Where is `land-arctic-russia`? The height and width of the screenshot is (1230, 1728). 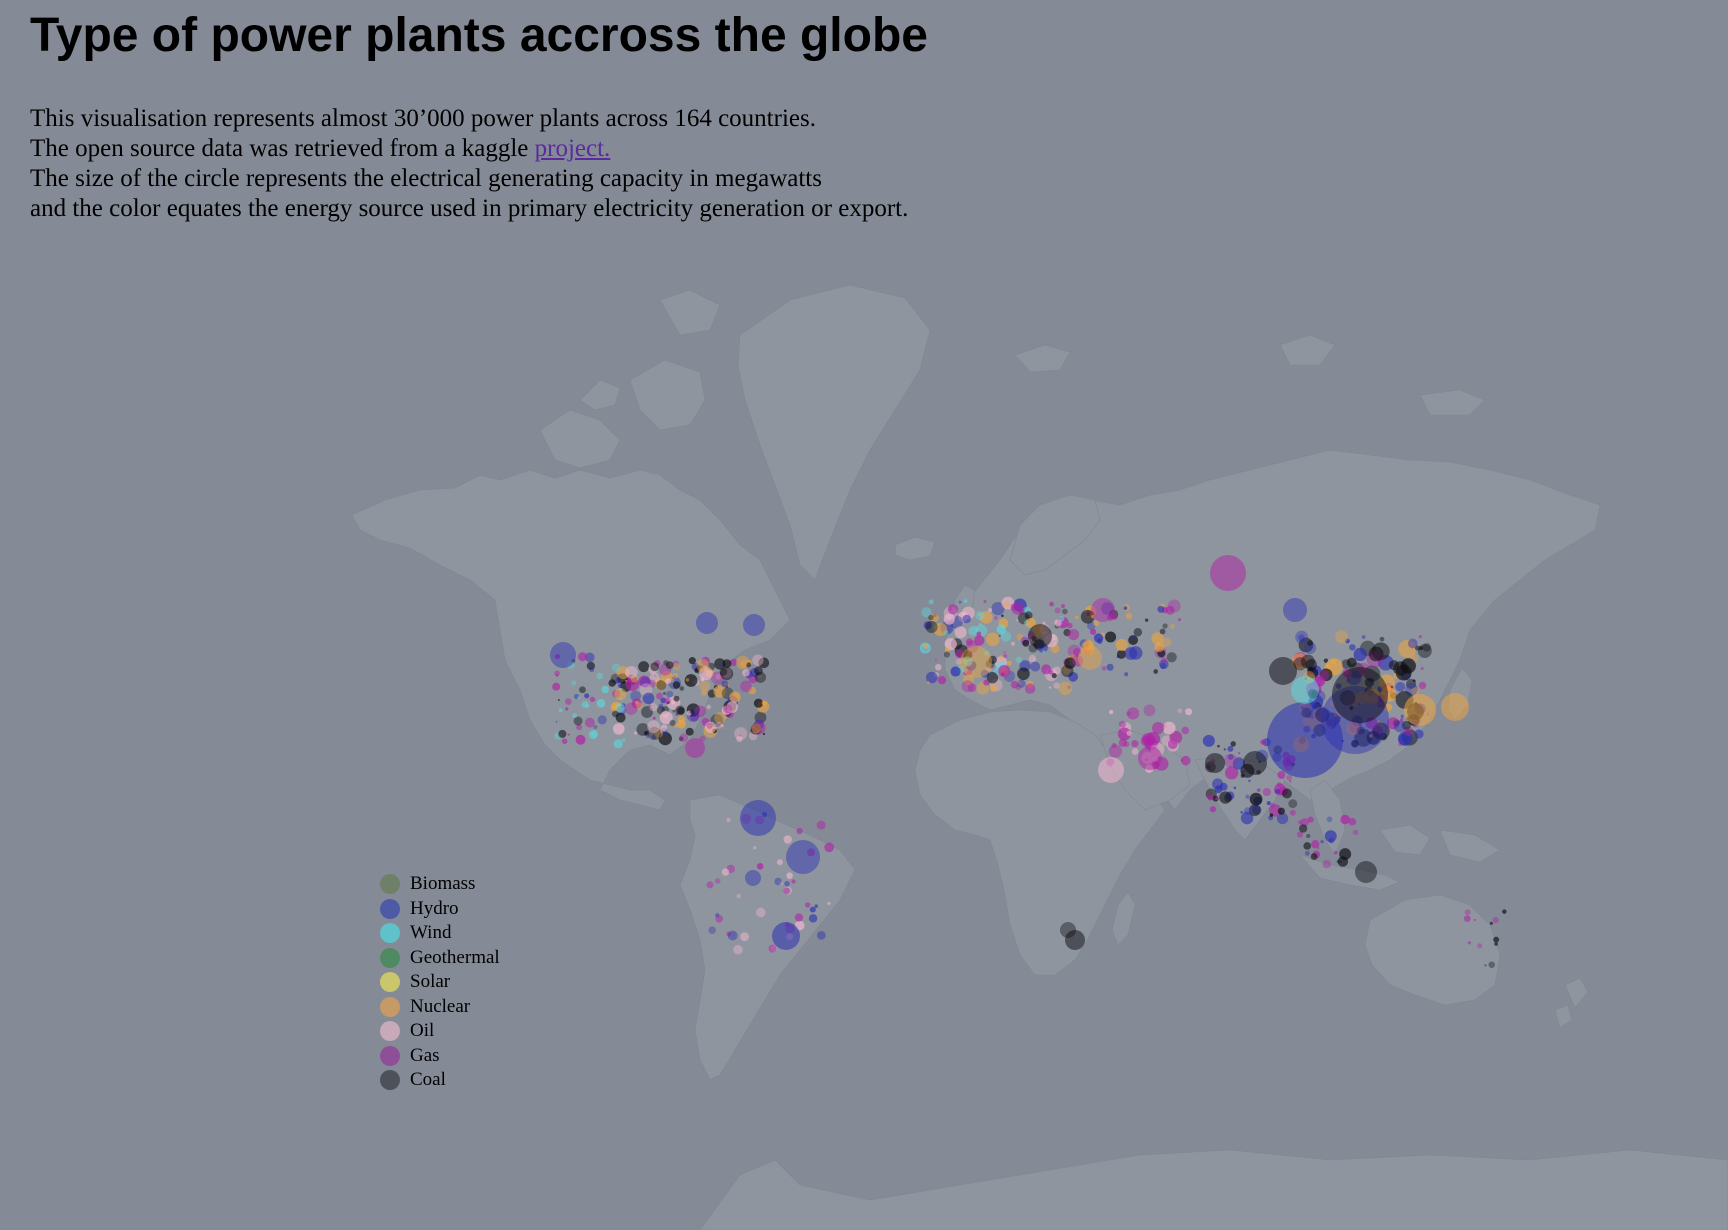
land-arctic-russia is located at coordinates (1250, 375).